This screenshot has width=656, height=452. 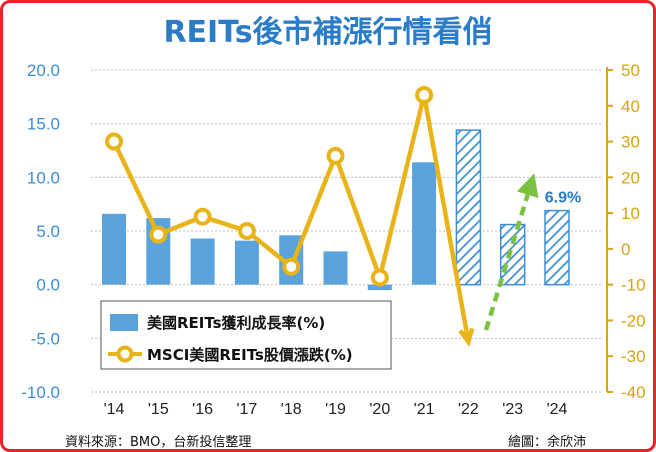 What do you see at coordinates (633, 356) in the screenshot?
I see `right-tick-label: -30` at bounding box center [633, 356].